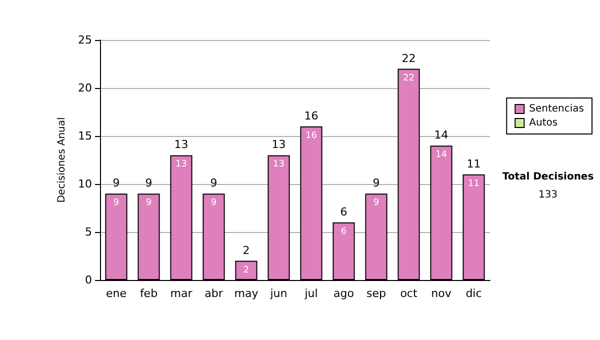 The height and width of the screenshot is (340, 600). Describe the element at coordinates (181, 293) in the screenshot. I see `x-tick-label: mar` at that location.